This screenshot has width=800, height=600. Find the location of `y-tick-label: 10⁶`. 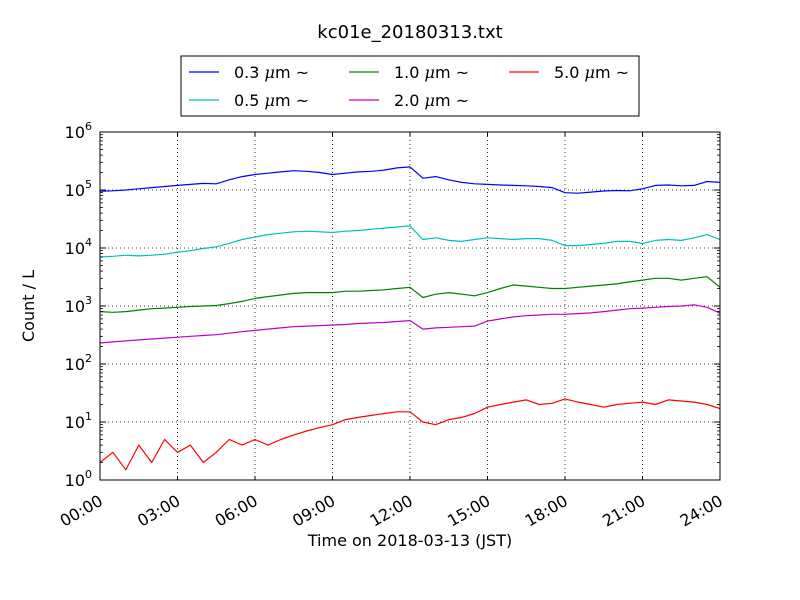

y-tick-label: 10⁶ is located at coordinates (78, 131).